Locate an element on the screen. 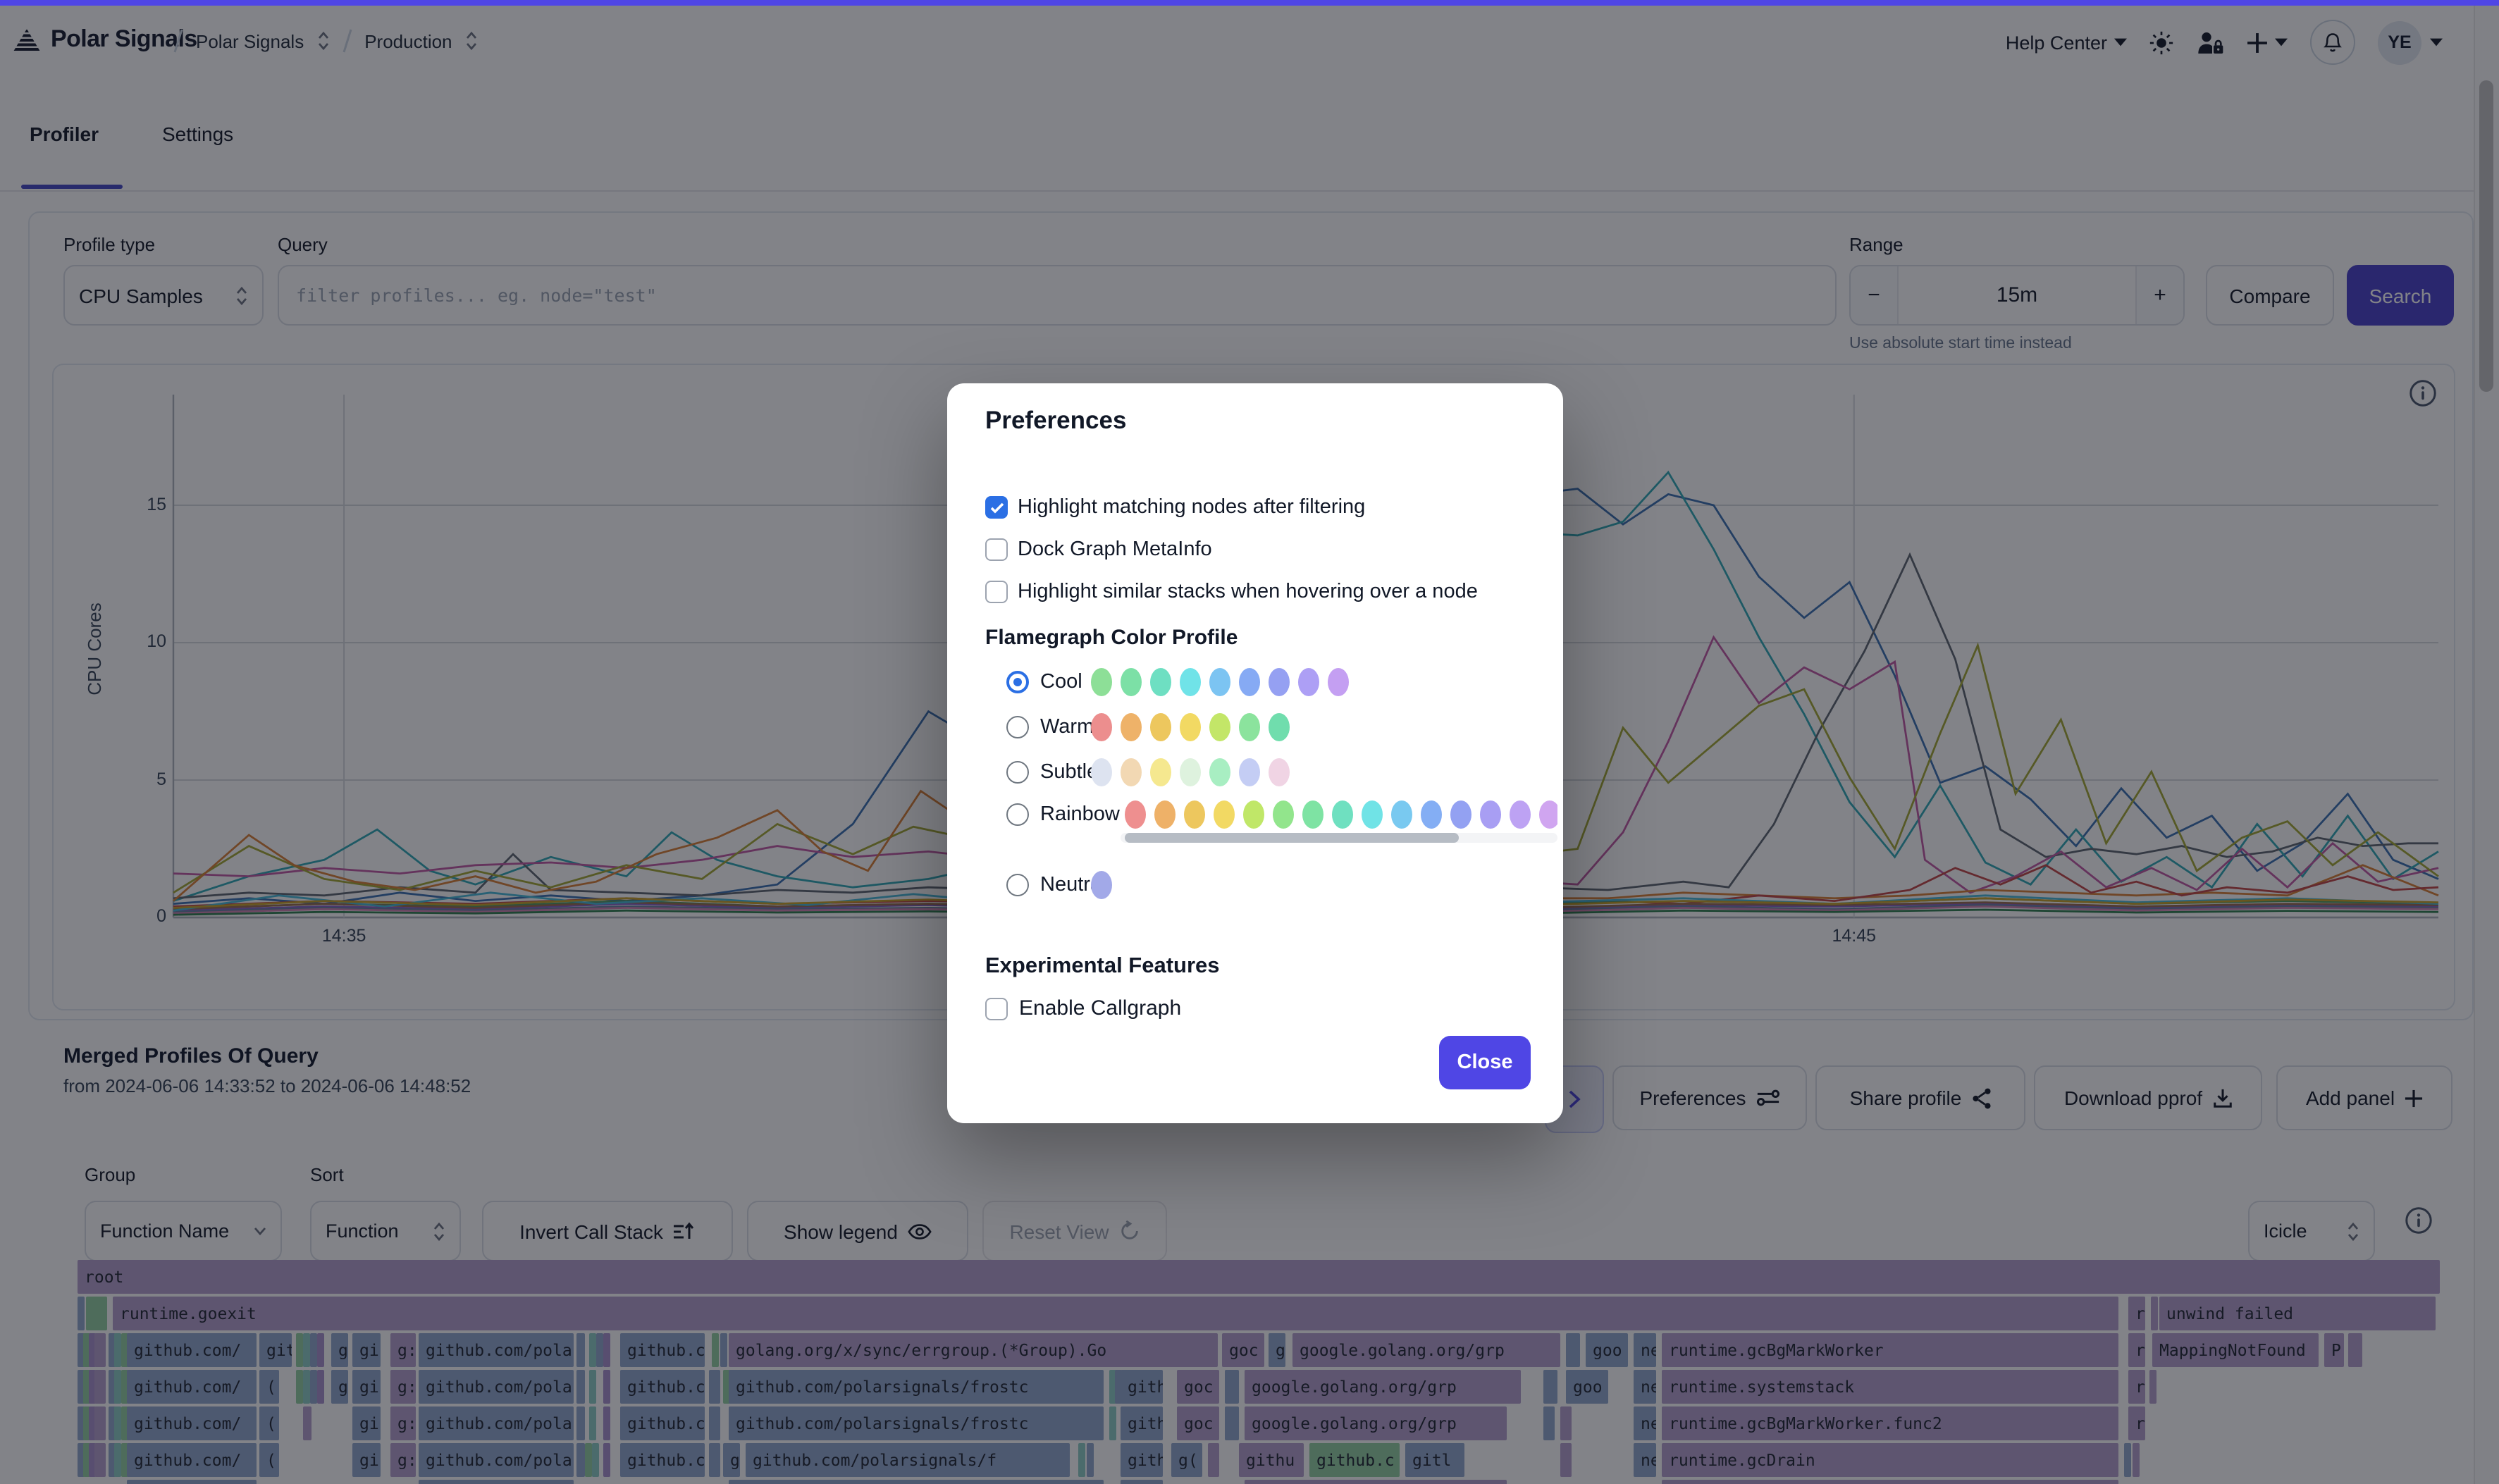 The width and height of the screenshot is (2499, 1484). callgraph-checkbox-row: Enable Callgraph is located at coordinates (1083, 1008).